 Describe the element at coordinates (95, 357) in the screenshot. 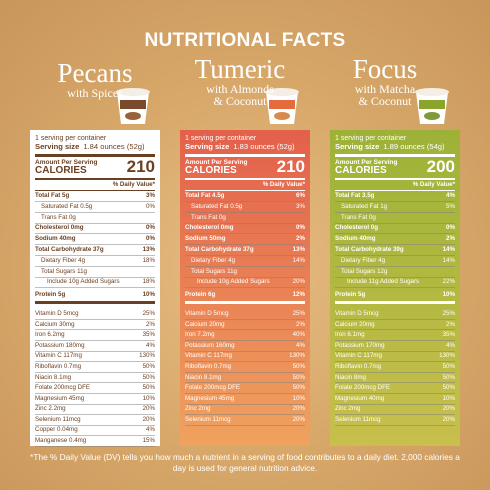

I see `vitamin-row: Vitamin C 117mg 130%` at that location.